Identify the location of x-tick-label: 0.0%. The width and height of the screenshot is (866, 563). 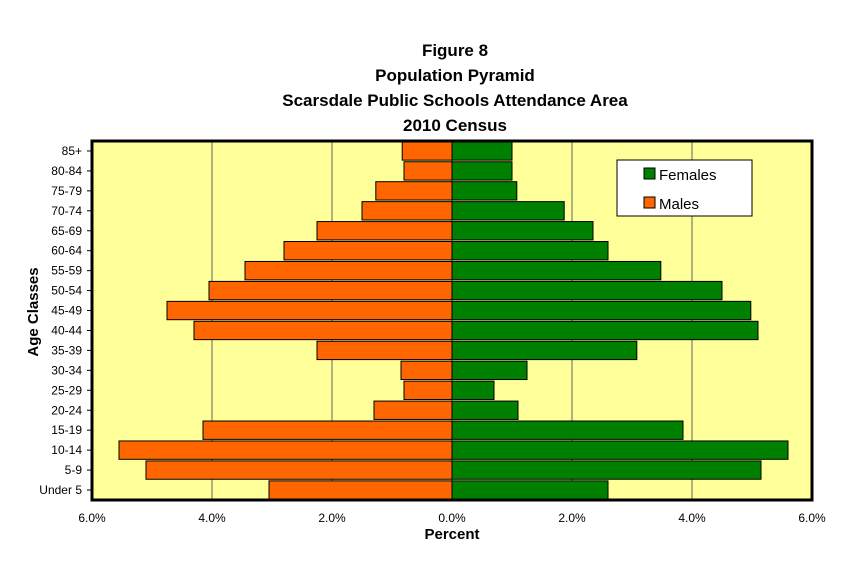
(452, 518).